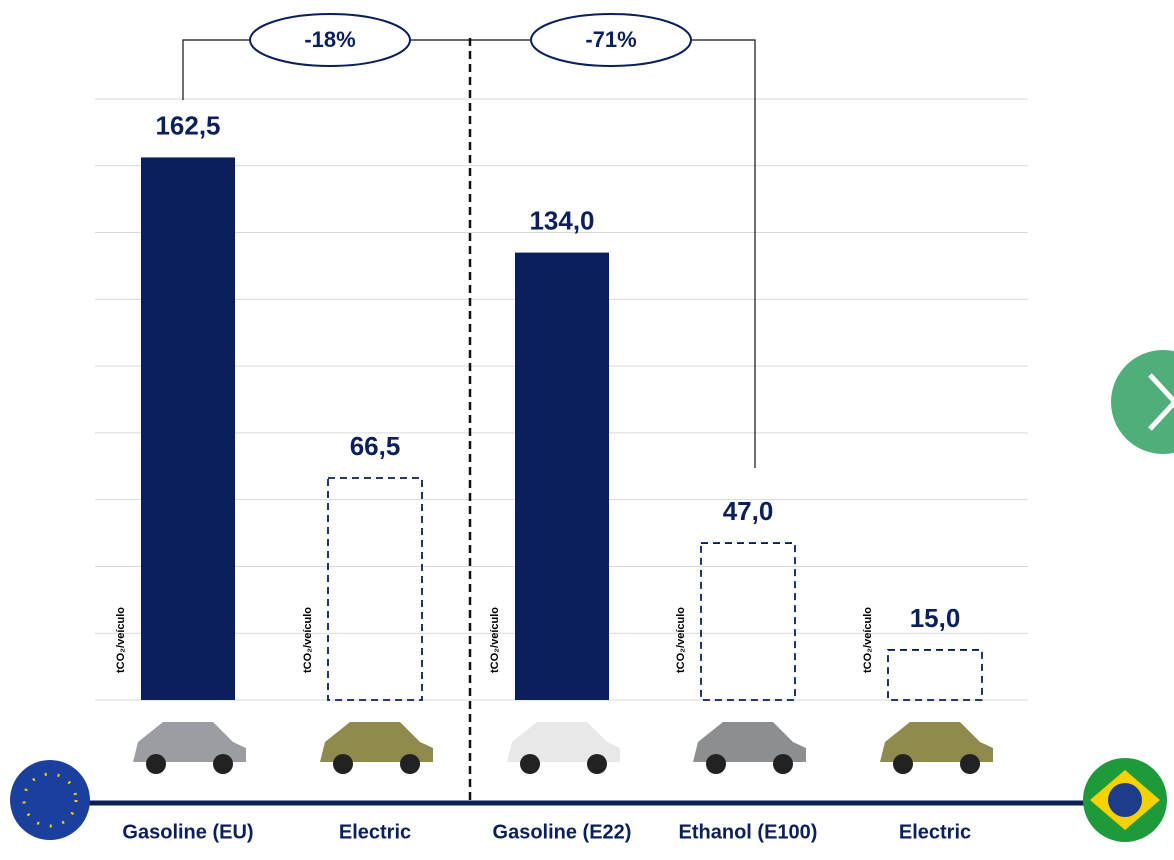 Image resolution: width=1174 pixels, height=860 pixels. I want to click on value-label: 66,5, so click(375, 446).